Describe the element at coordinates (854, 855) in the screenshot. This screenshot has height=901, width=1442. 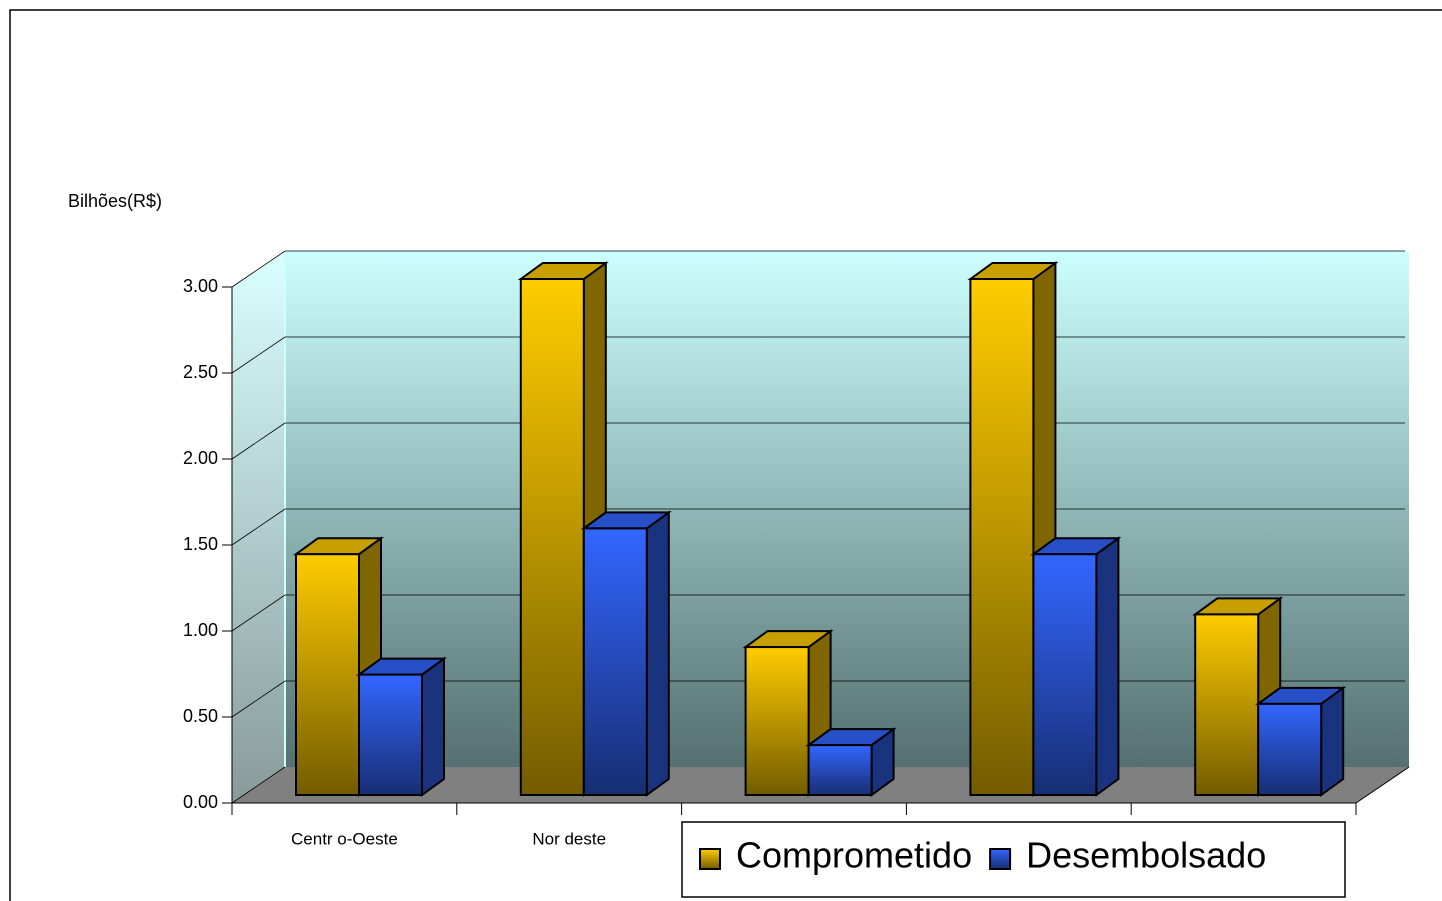
I see `legend-label: Comprometido` at that location.